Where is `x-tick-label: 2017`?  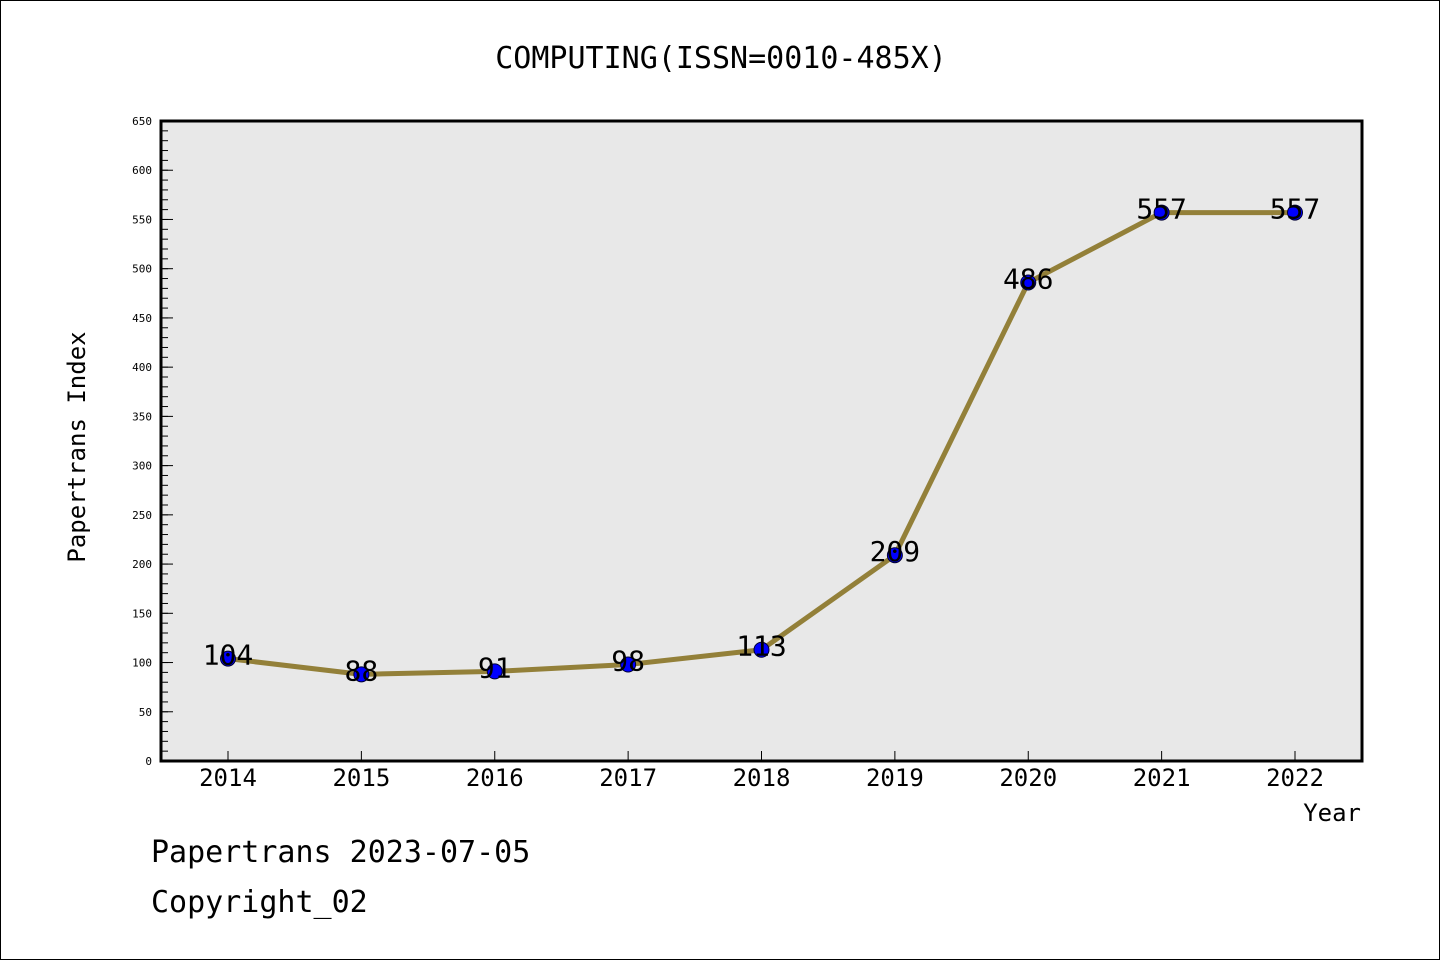 x-tick-label: 2017 is located at coordinates (628, 778).